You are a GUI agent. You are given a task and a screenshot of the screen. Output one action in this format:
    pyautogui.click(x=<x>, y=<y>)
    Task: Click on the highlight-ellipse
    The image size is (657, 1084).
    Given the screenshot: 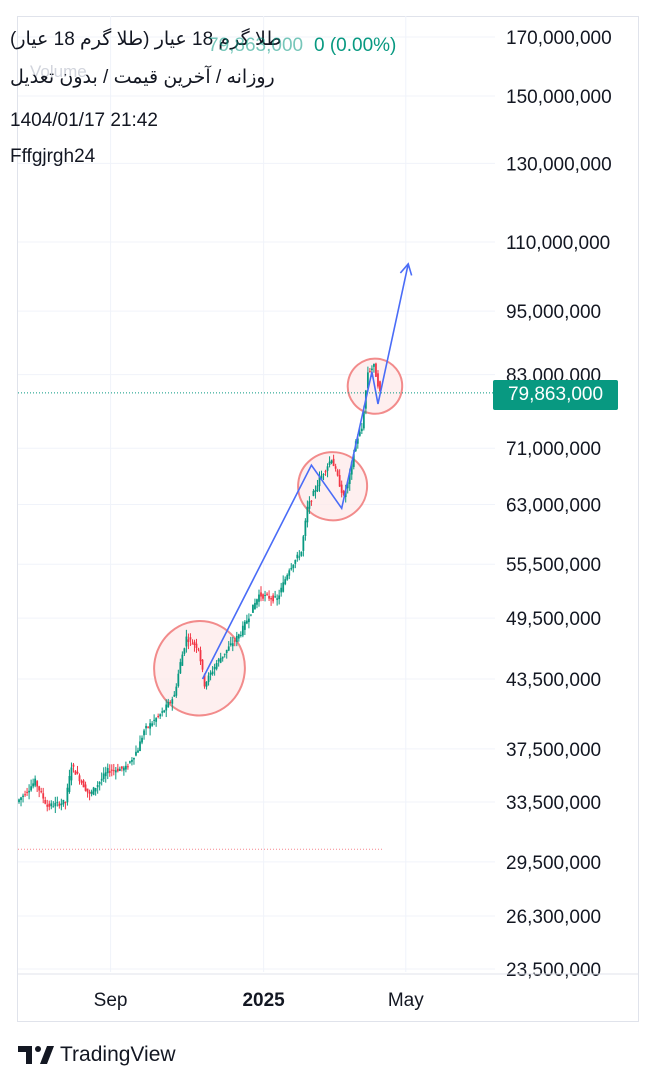 What is the action you would take?
    pyautogui.click(x=333, y=486)
    